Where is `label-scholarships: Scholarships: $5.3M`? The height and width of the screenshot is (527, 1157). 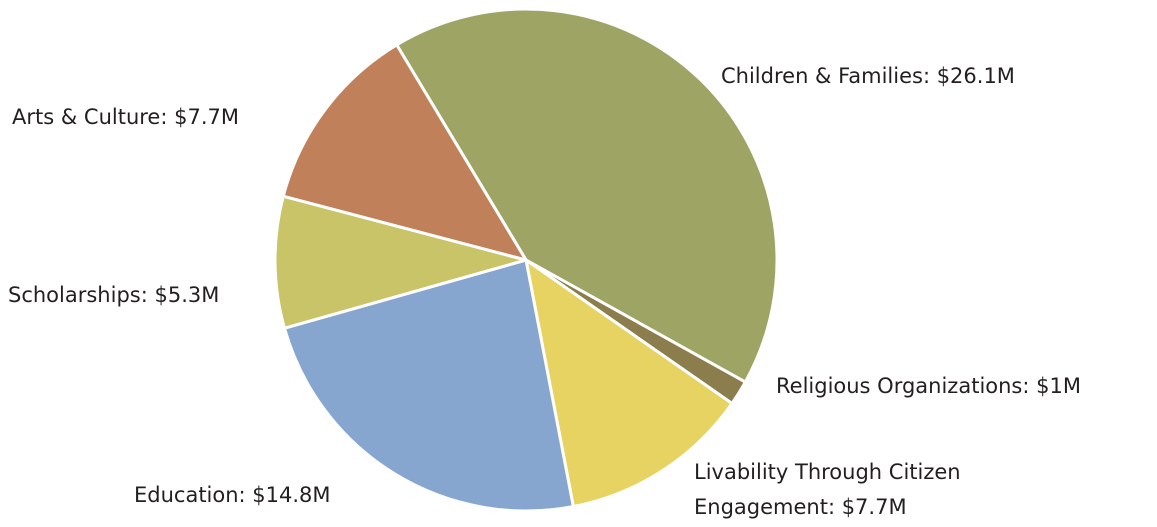
label-scholarships: Scholarships: $5.3M is located at coordinates (113, 295).